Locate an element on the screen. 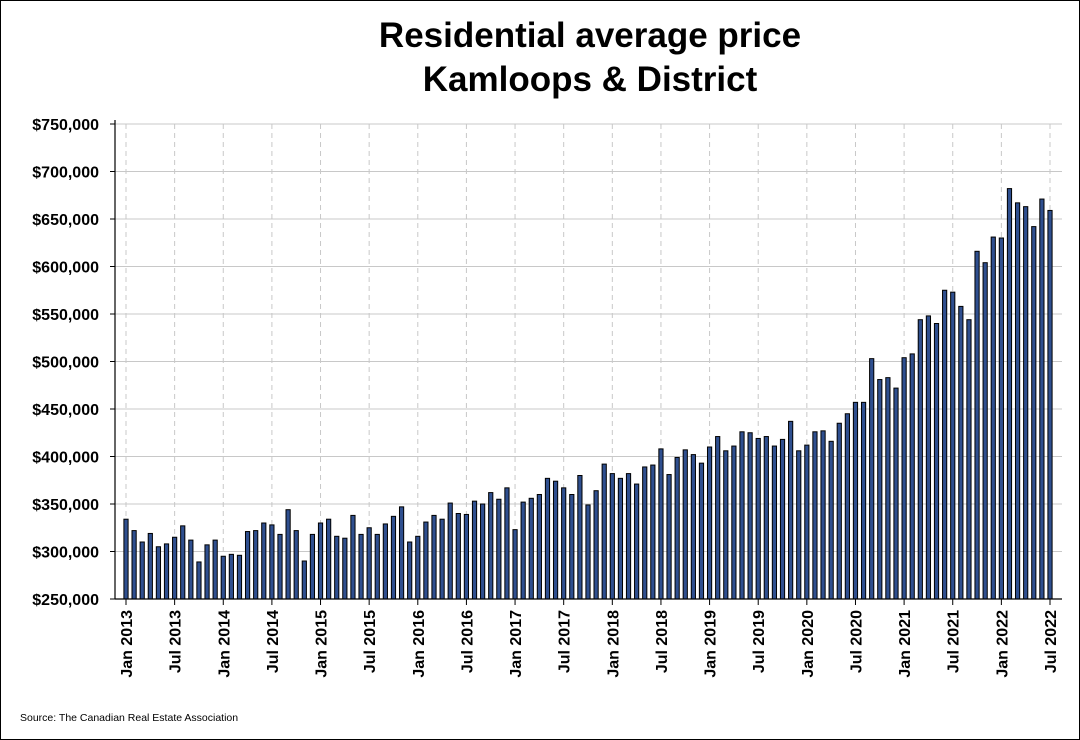 The image size is (1080, 740). x-tick-label: Jan 2015 is located at coordinates (322, 644).